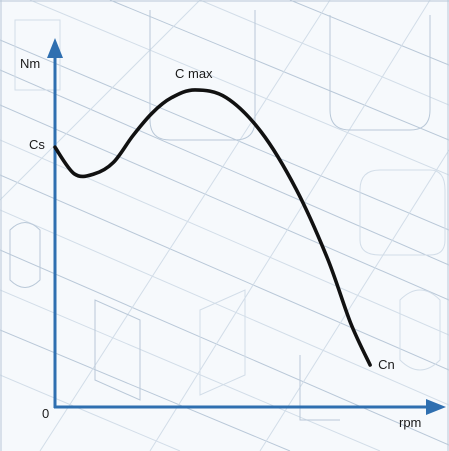 The height and width of the screenshot is (451, 449). I want to click on point-label-cs: Cs, so click(37, 144).